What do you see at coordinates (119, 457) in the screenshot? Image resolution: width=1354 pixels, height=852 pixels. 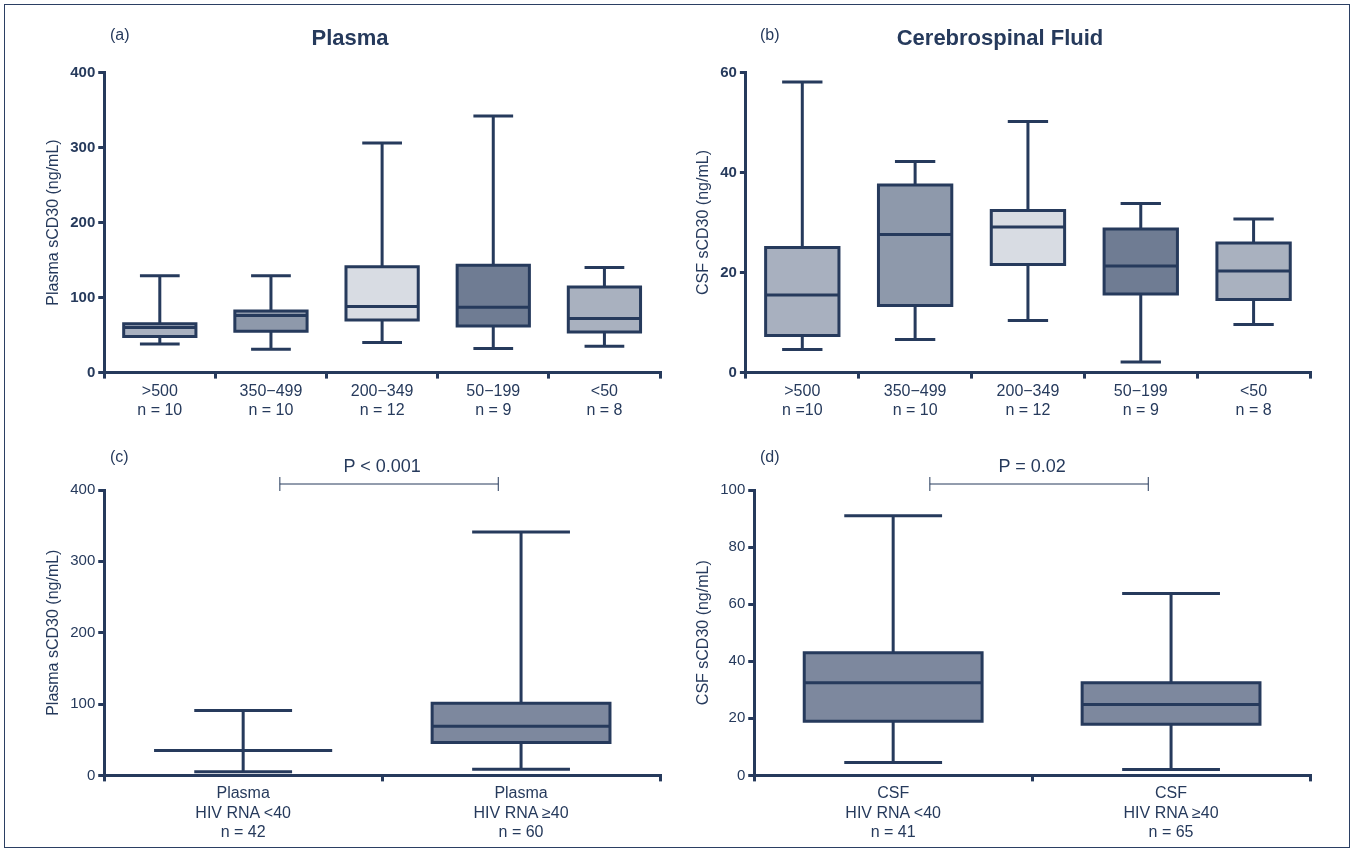 I see `text: (c)` at bounding box center [119, 457].